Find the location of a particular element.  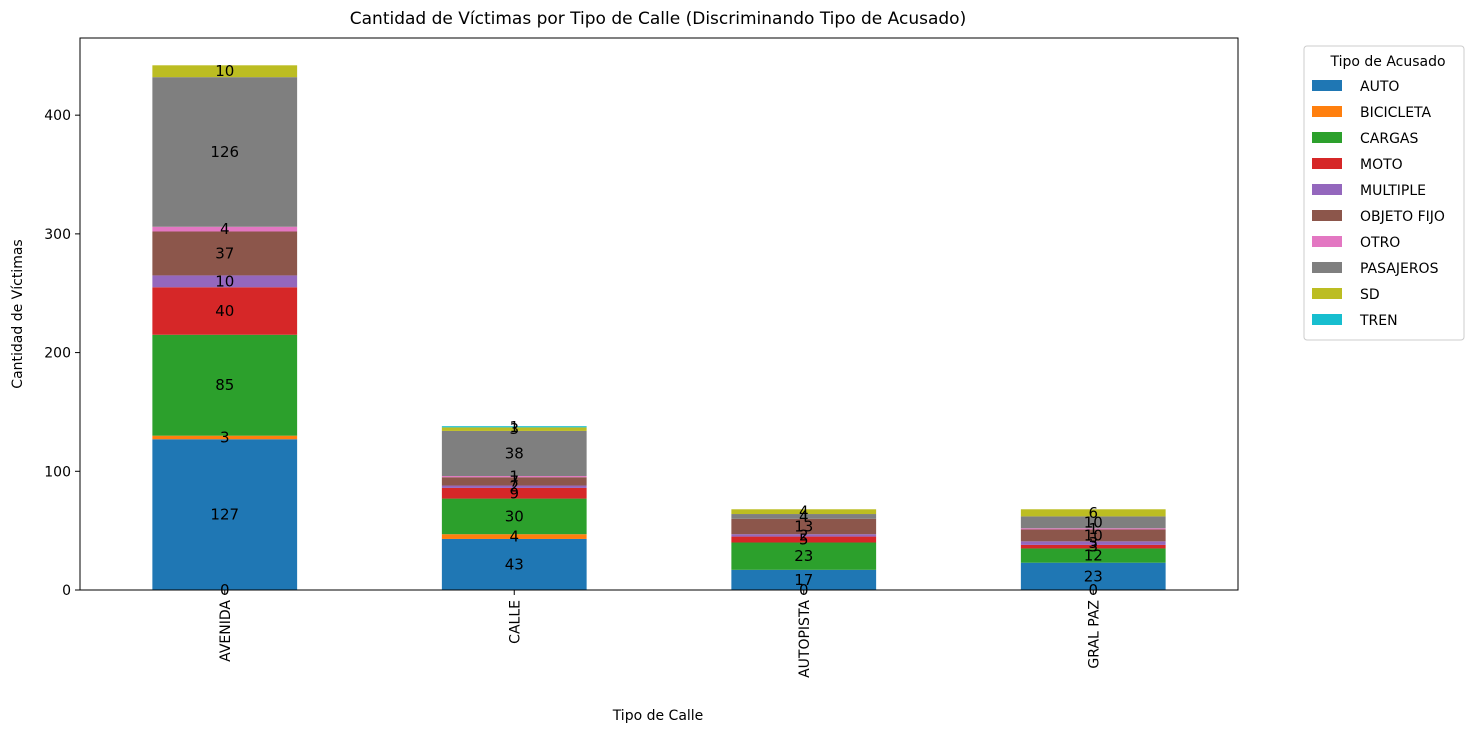

legend-title: Tipo de Acusado is located at coordinates (1387, 62).